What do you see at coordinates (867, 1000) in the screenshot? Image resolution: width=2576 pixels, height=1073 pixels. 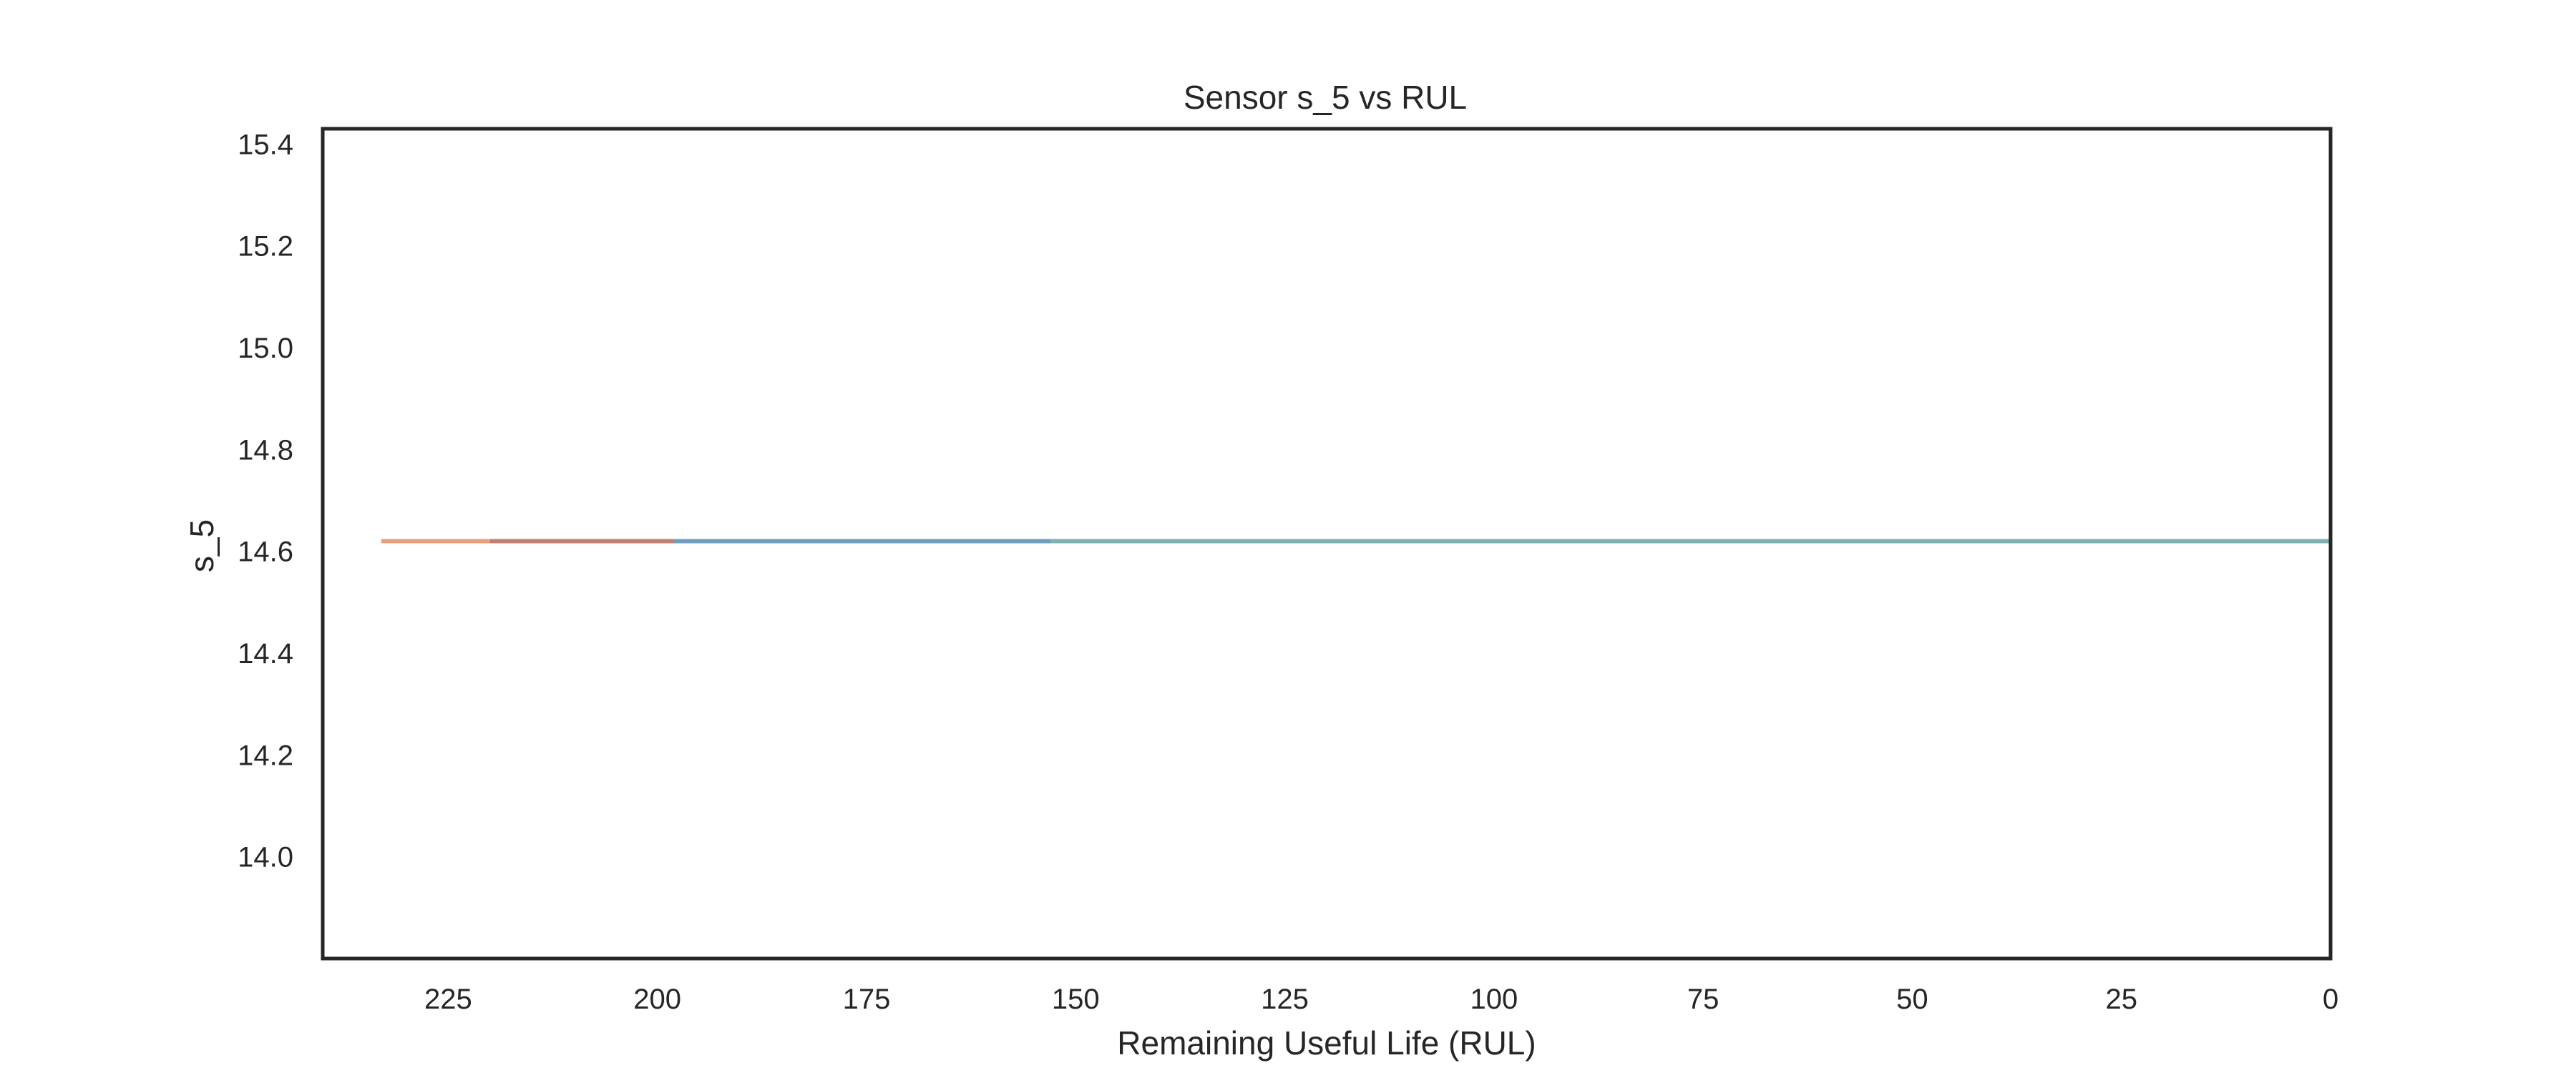 I see `x-tick-label: 175` at bounding box center [867, 1000].